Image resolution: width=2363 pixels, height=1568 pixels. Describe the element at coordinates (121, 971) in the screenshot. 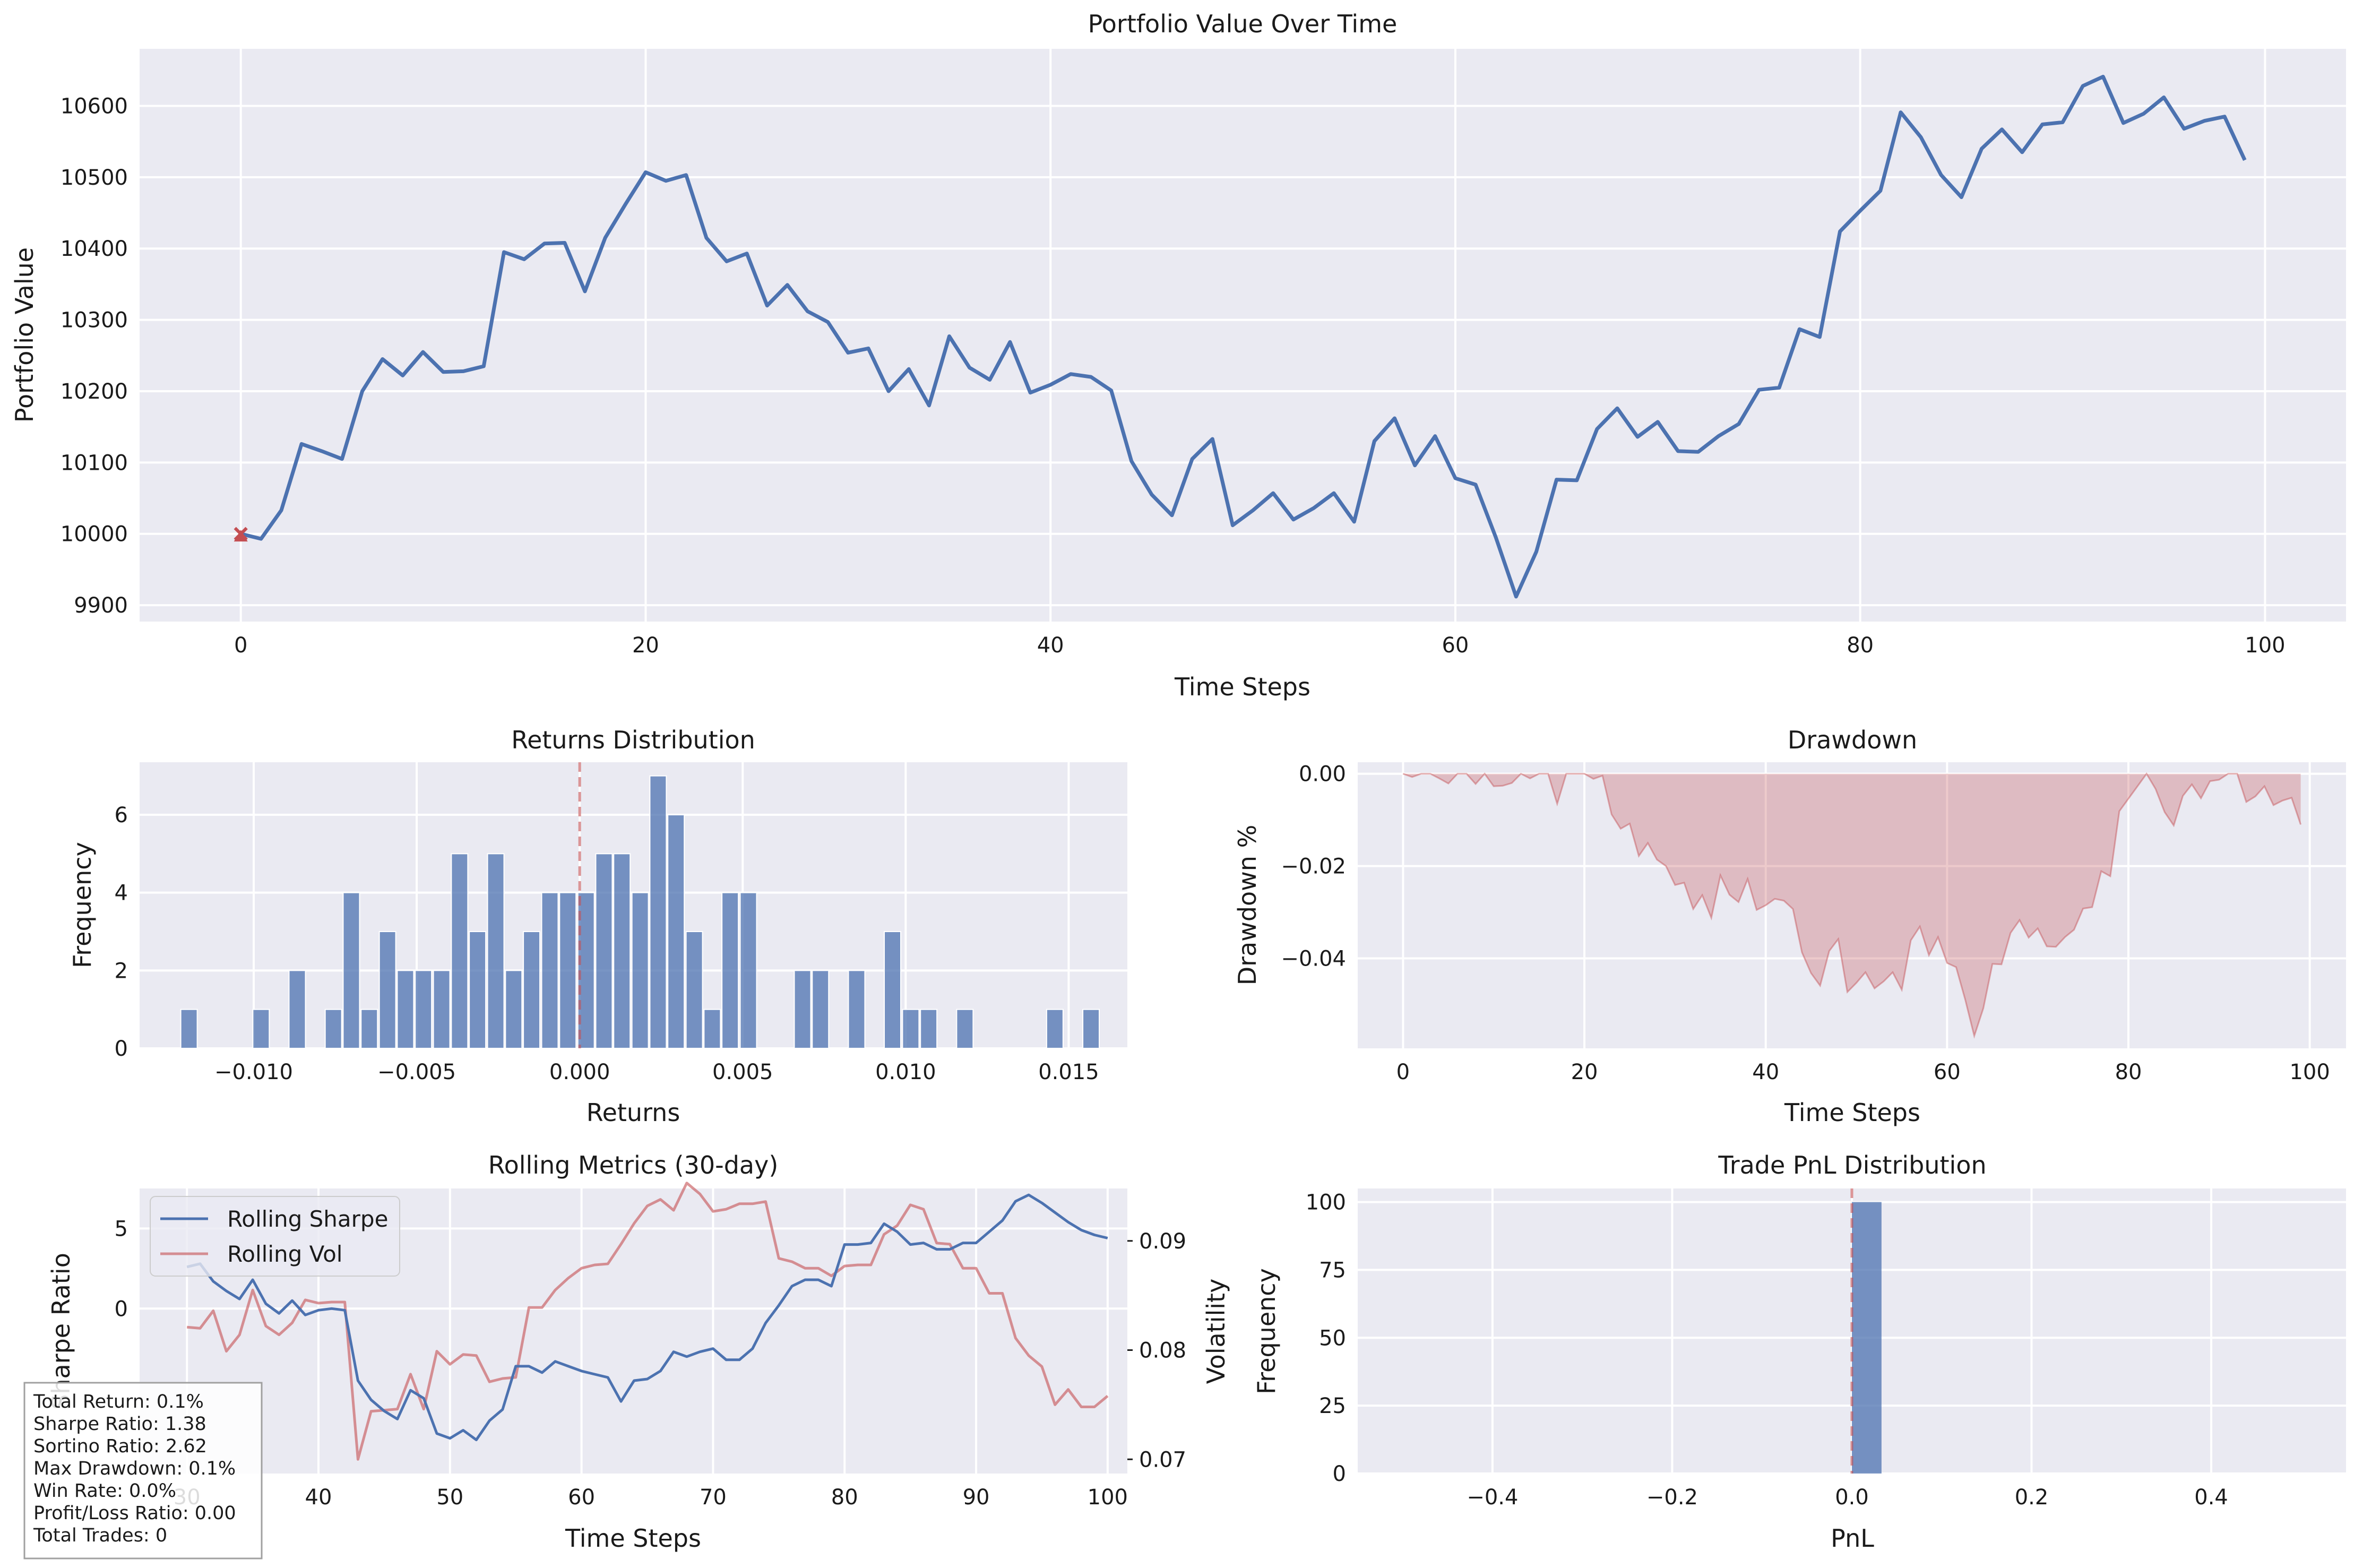

I see `returns-ytick-label: 2` at that location.